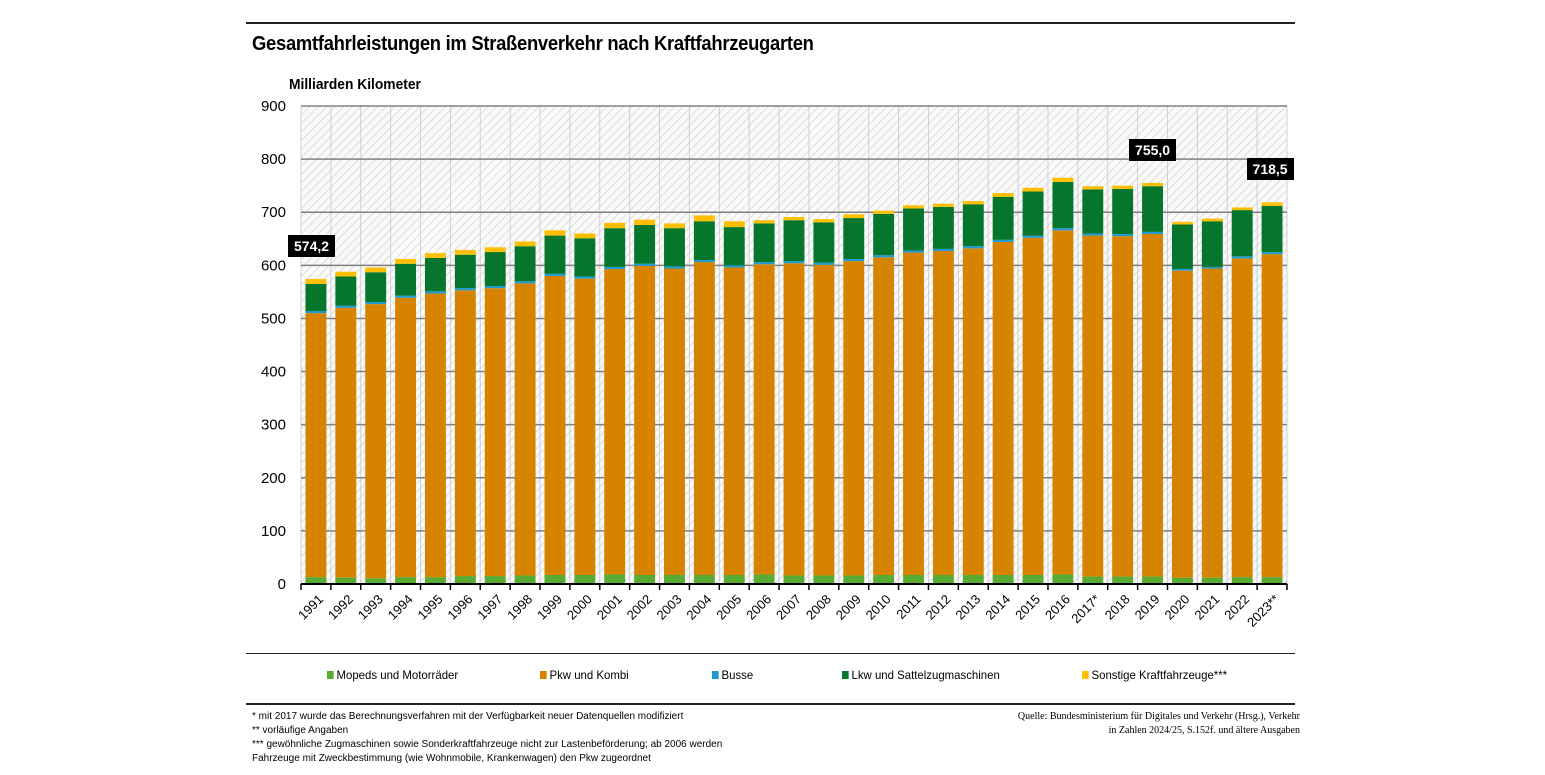 The image size is (1545, 775). What do you see at coordinates (430, 607) in the screenshot?
I see `x-tick-label: 1995` at bounding box center [430, 607].